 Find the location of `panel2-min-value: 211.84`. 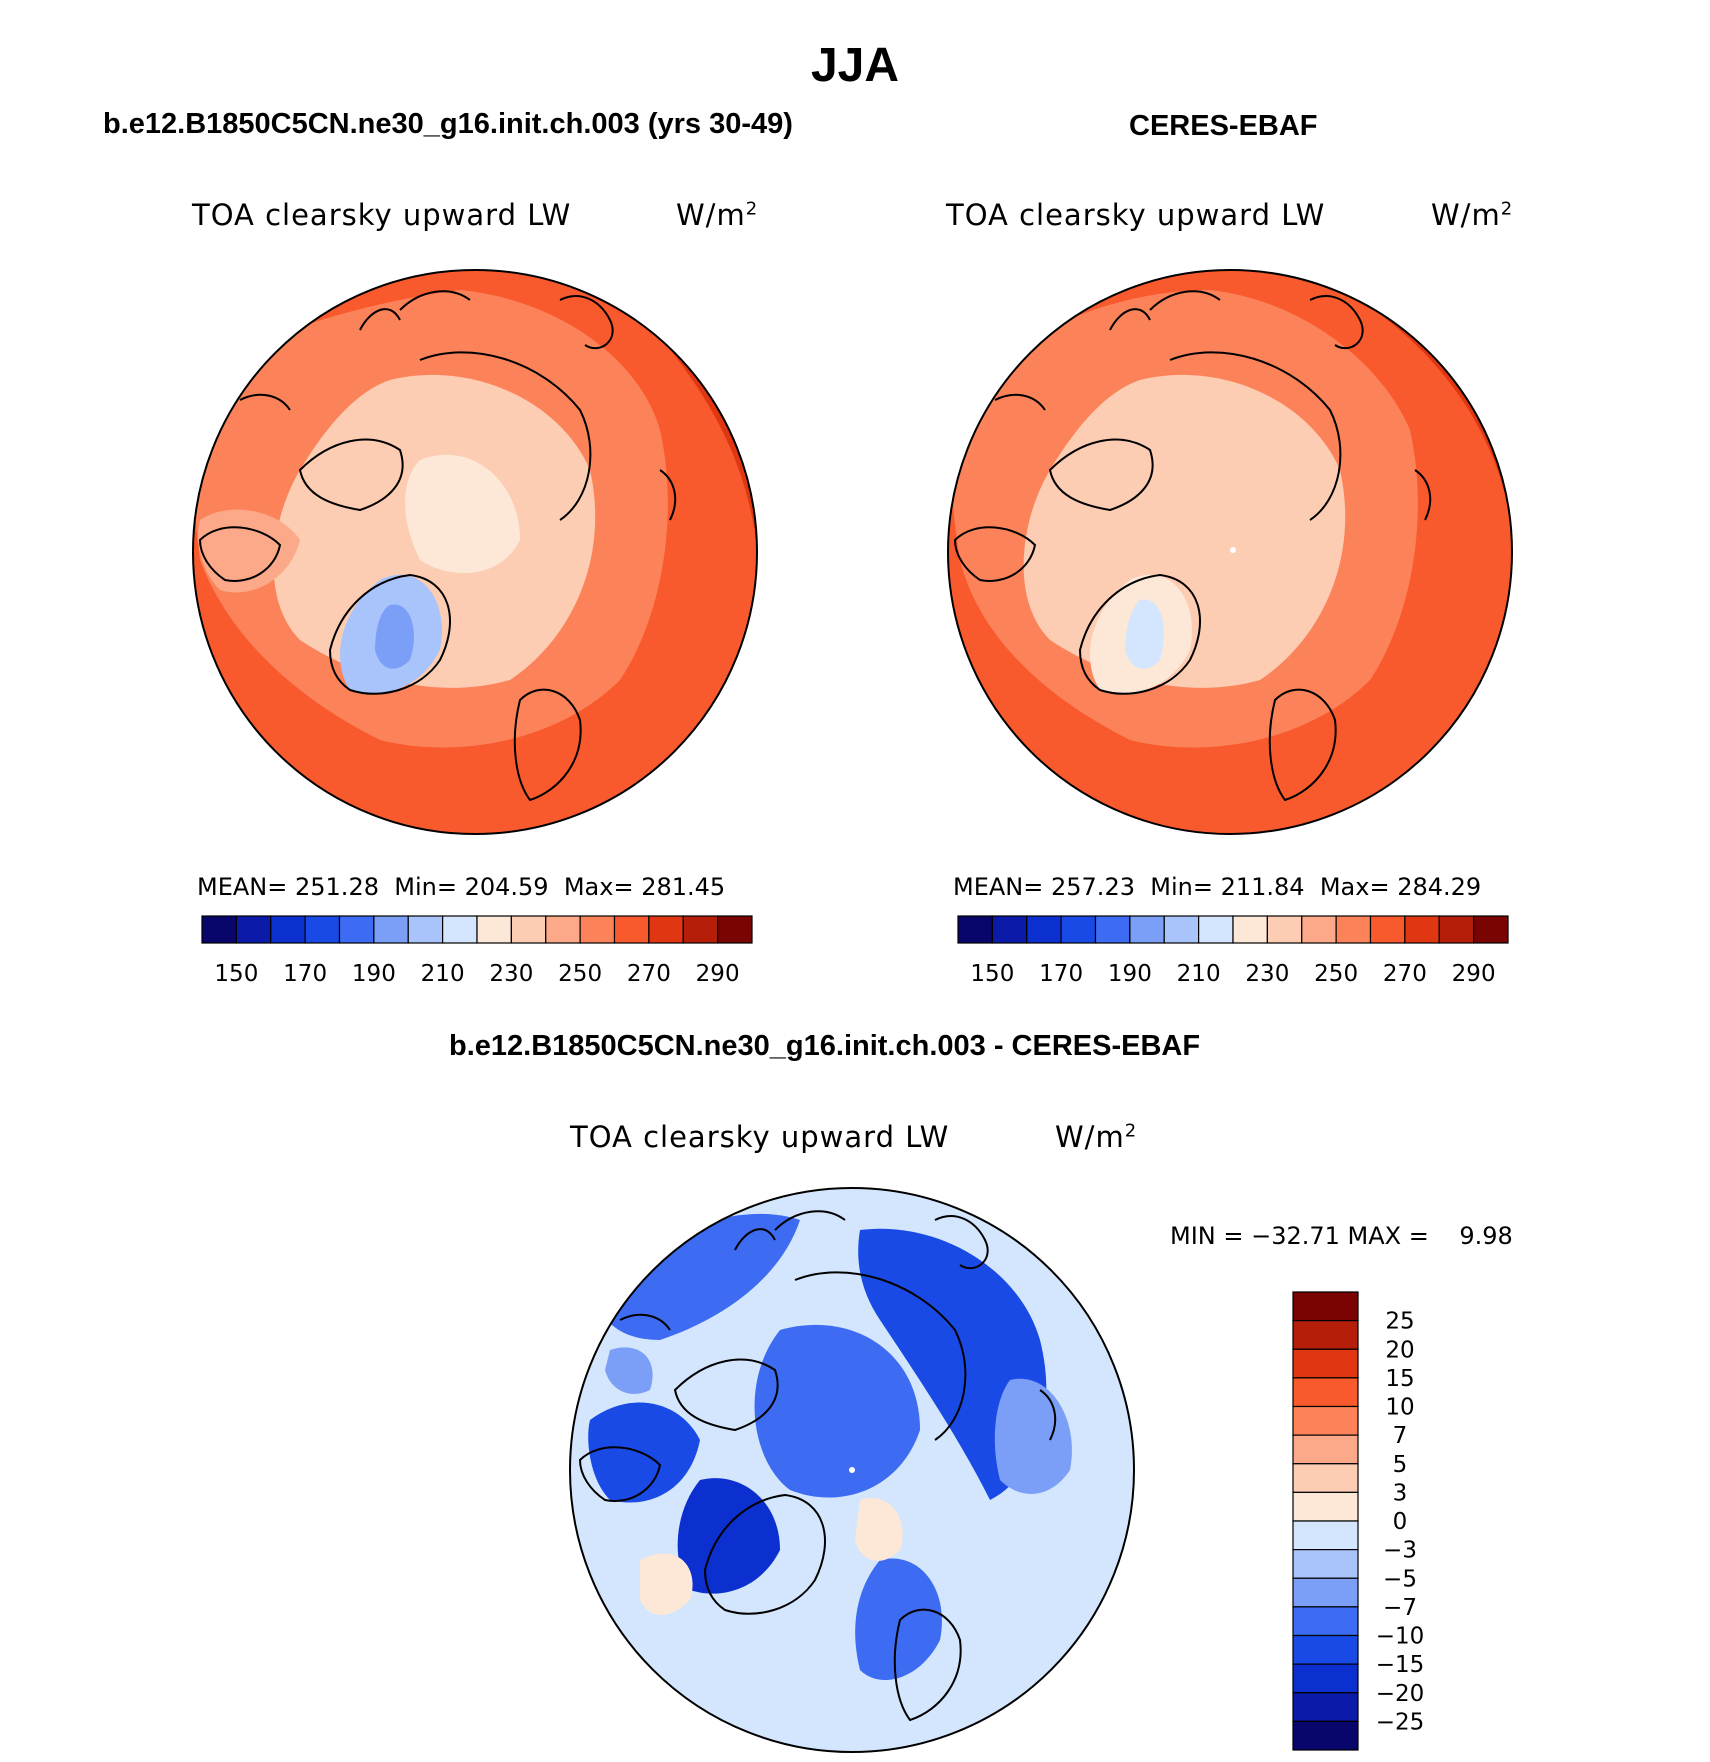

panel2-min-value: 211.84 is located at coordinates (1262, 887).